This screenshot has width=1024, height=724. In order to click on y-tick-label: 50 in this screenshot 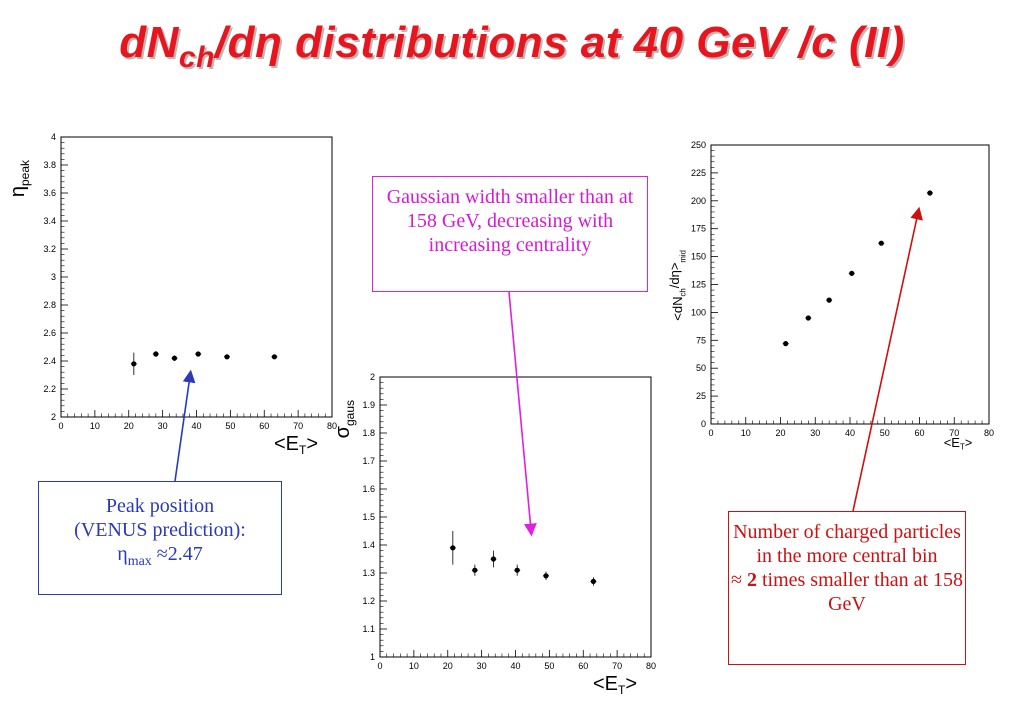, I will do `click(701, 368)`.